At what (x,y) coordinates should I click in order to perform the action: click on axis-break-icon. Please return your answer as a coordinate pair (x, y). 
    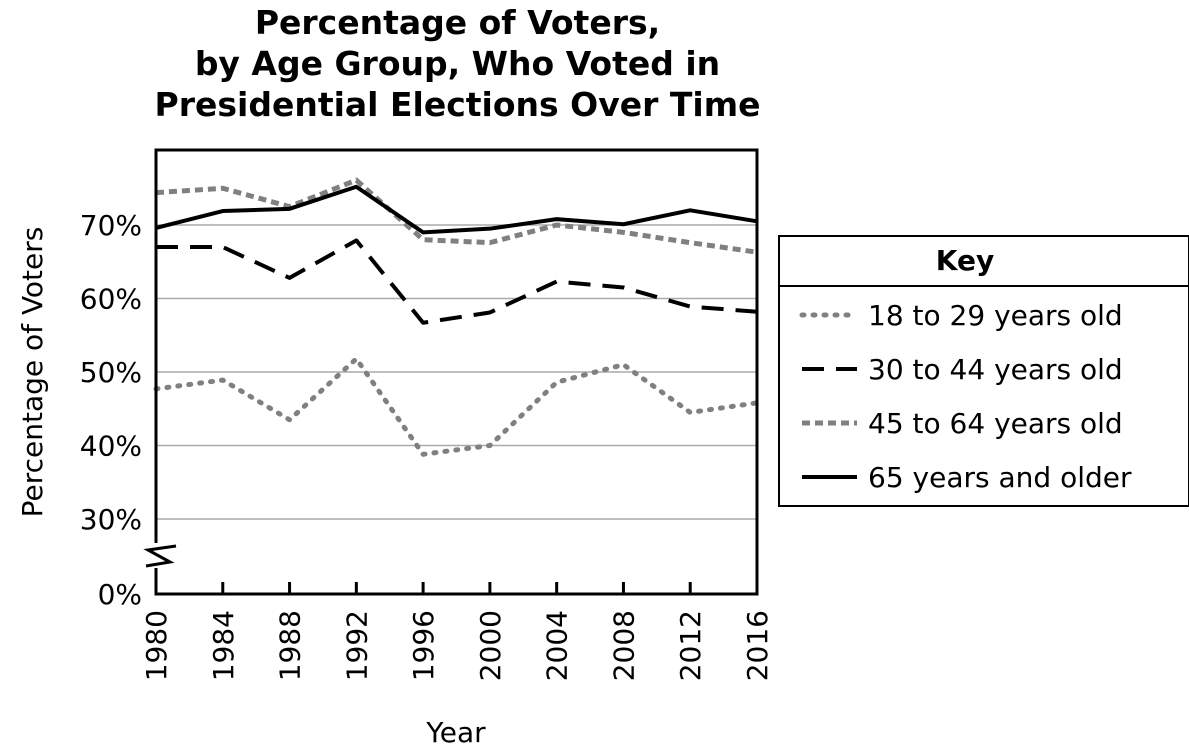
    Looking at the image, I should click on (160, 555).